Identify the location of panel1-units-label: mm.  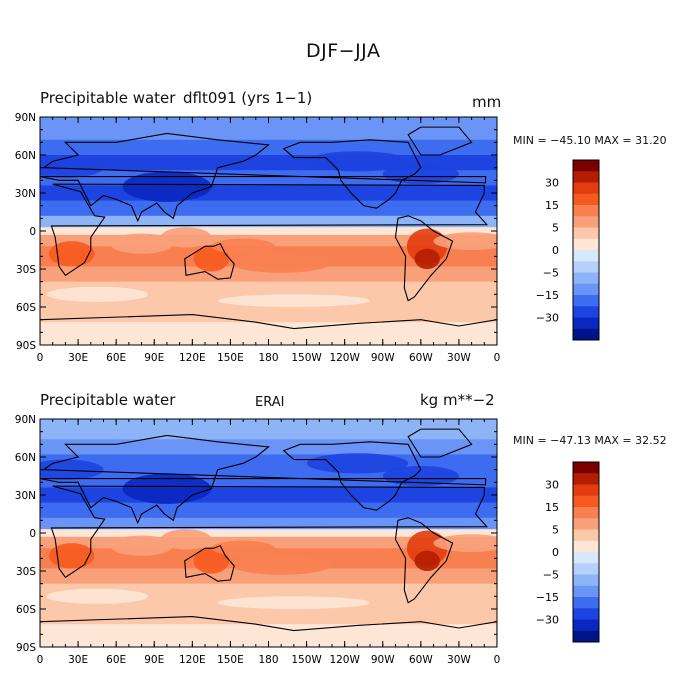
(487, 102).